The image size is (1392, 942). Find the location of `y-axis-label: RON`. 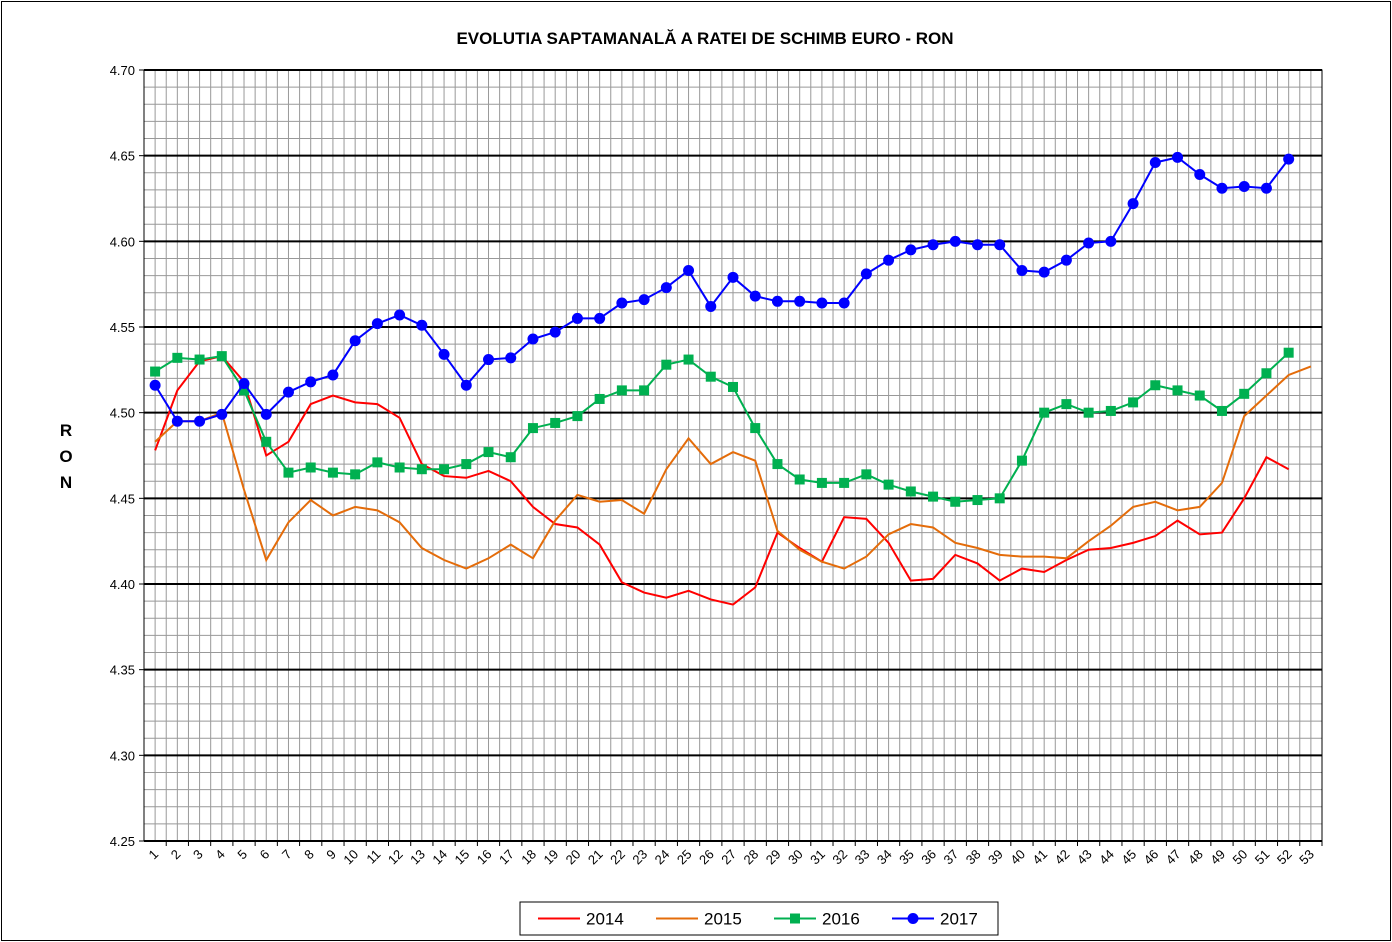

y-axis-label: RON is located at coordinates (66, 456).